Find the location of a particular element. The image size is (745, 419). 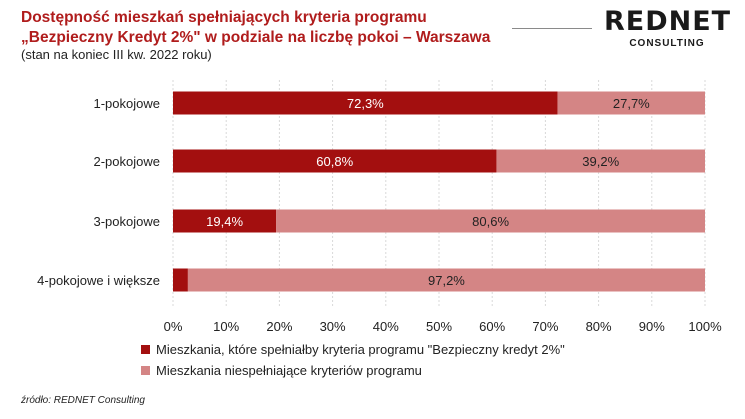

data-label-s2-2: 80,6% is located at coordinates (490, 221).